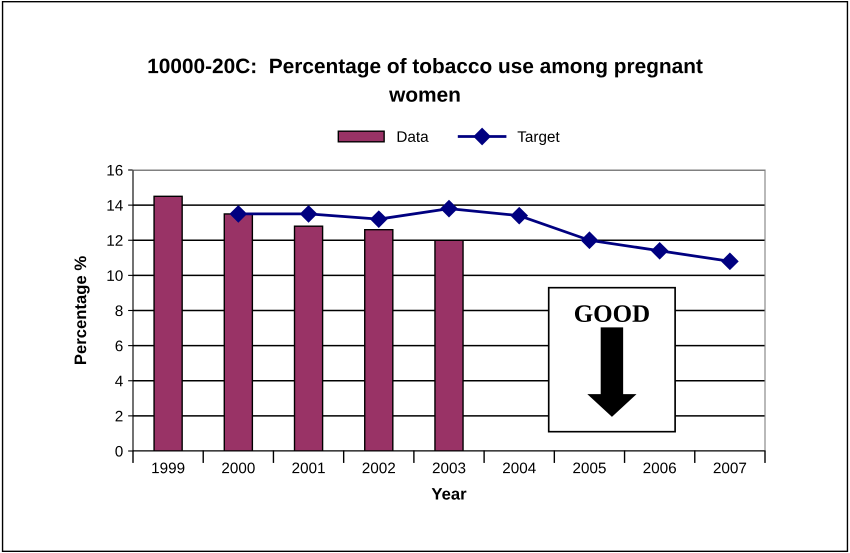 This screenshot has width=850, height=553. I want to click on x-tick-label: 2002, so click(379, 468).